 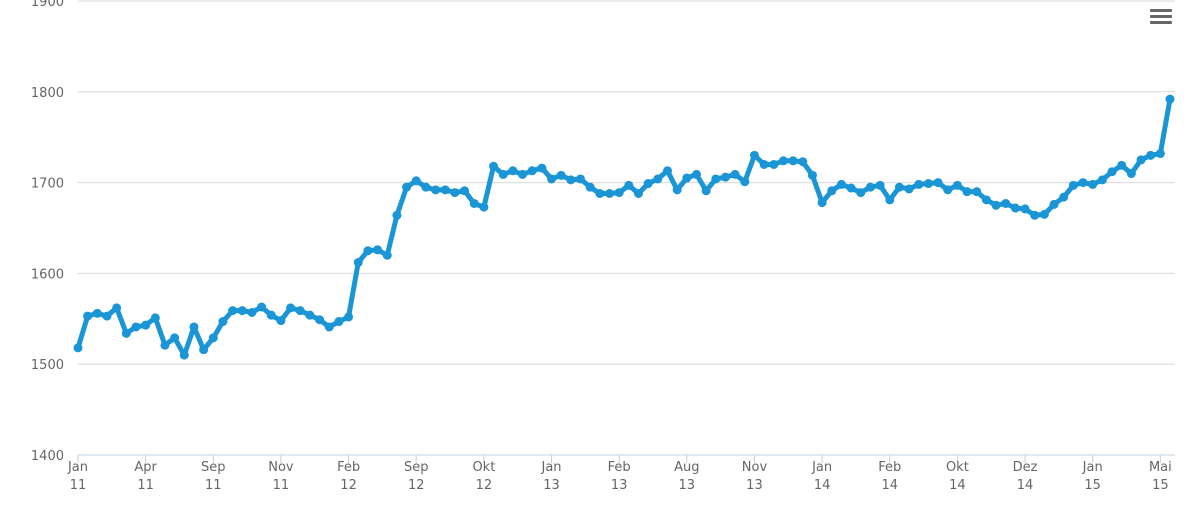 I want to click on x-tick-label: Okt 14, so click(x=957, y=476).